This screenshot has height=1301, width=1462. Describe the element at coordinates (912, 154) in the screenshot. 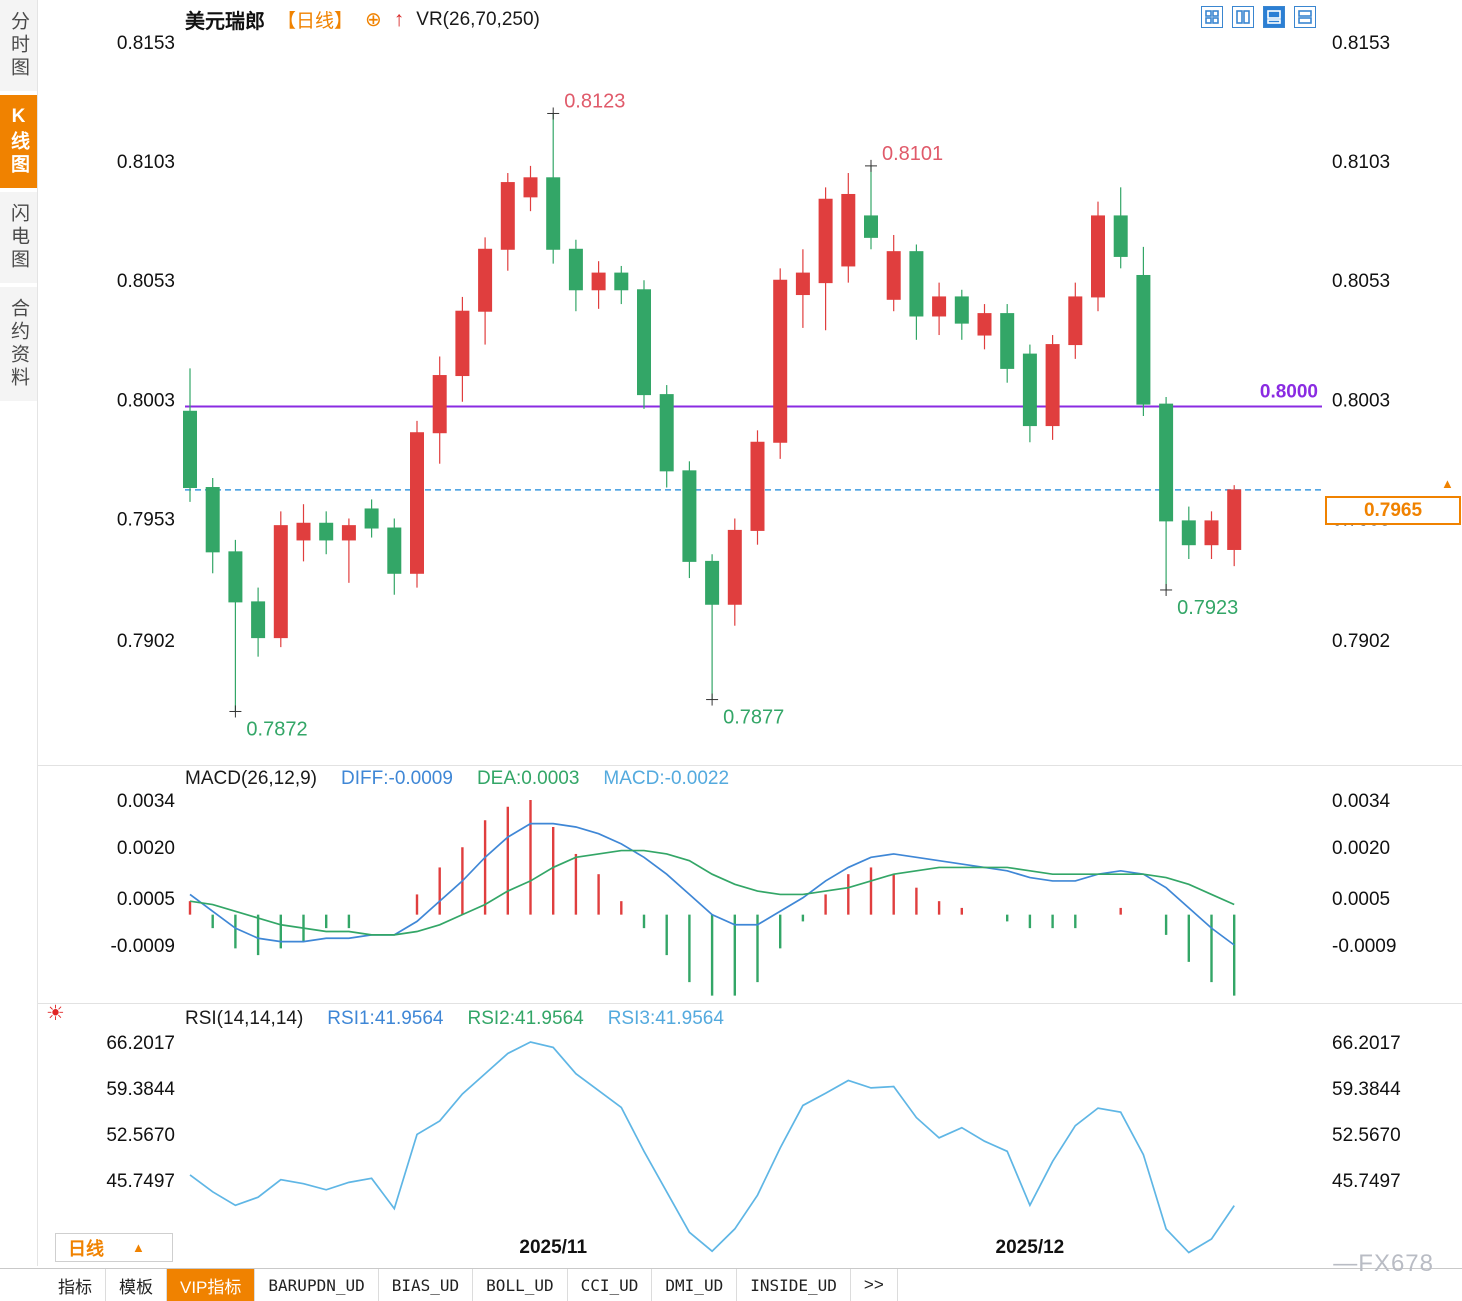

I see `svg-text: 0.8101` at that location.